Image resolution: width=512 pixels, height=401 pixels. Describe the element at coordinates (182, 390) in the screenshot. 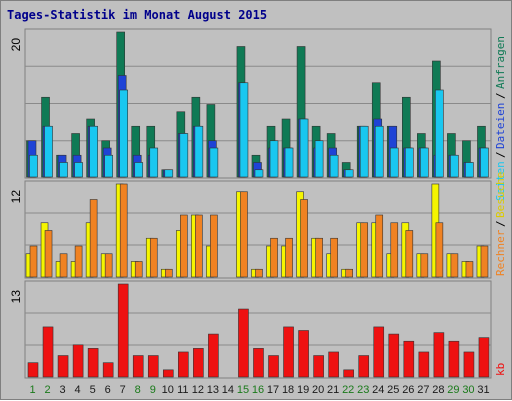

I see `day-label-11: 11` at that location.